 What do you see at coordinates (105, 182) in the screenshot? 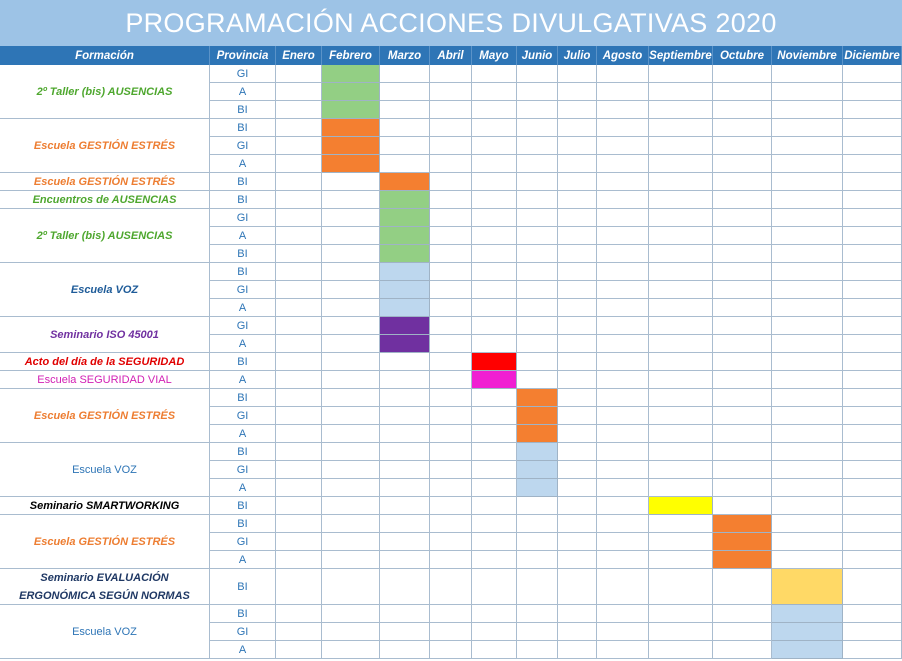
I see `training-label: Escuela GESTIÓN ESTRÉS` at bounding box center [105, 182].